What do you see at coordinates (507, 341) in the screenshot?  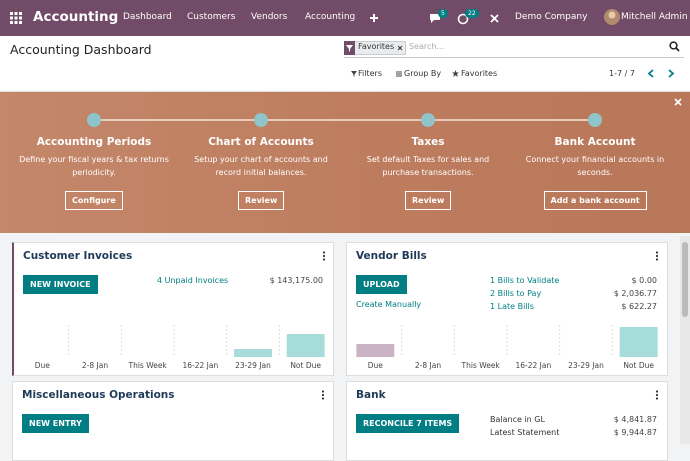 I see `graph` at bounding box center [507, 341].